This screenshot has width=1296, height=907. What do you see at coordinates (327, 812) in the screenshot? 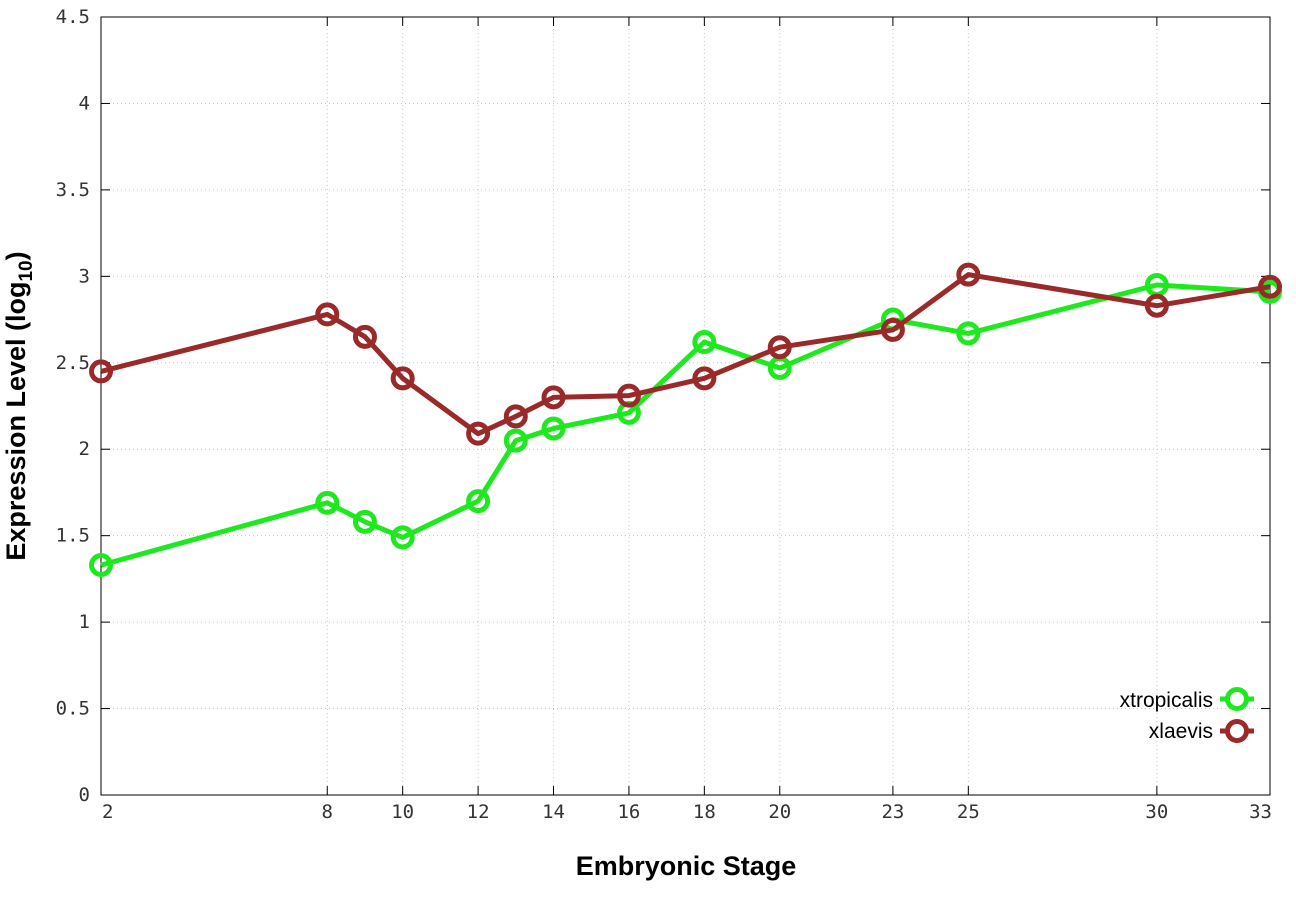
I see `x-tick-label: 8` at bounding box center [327, 812].